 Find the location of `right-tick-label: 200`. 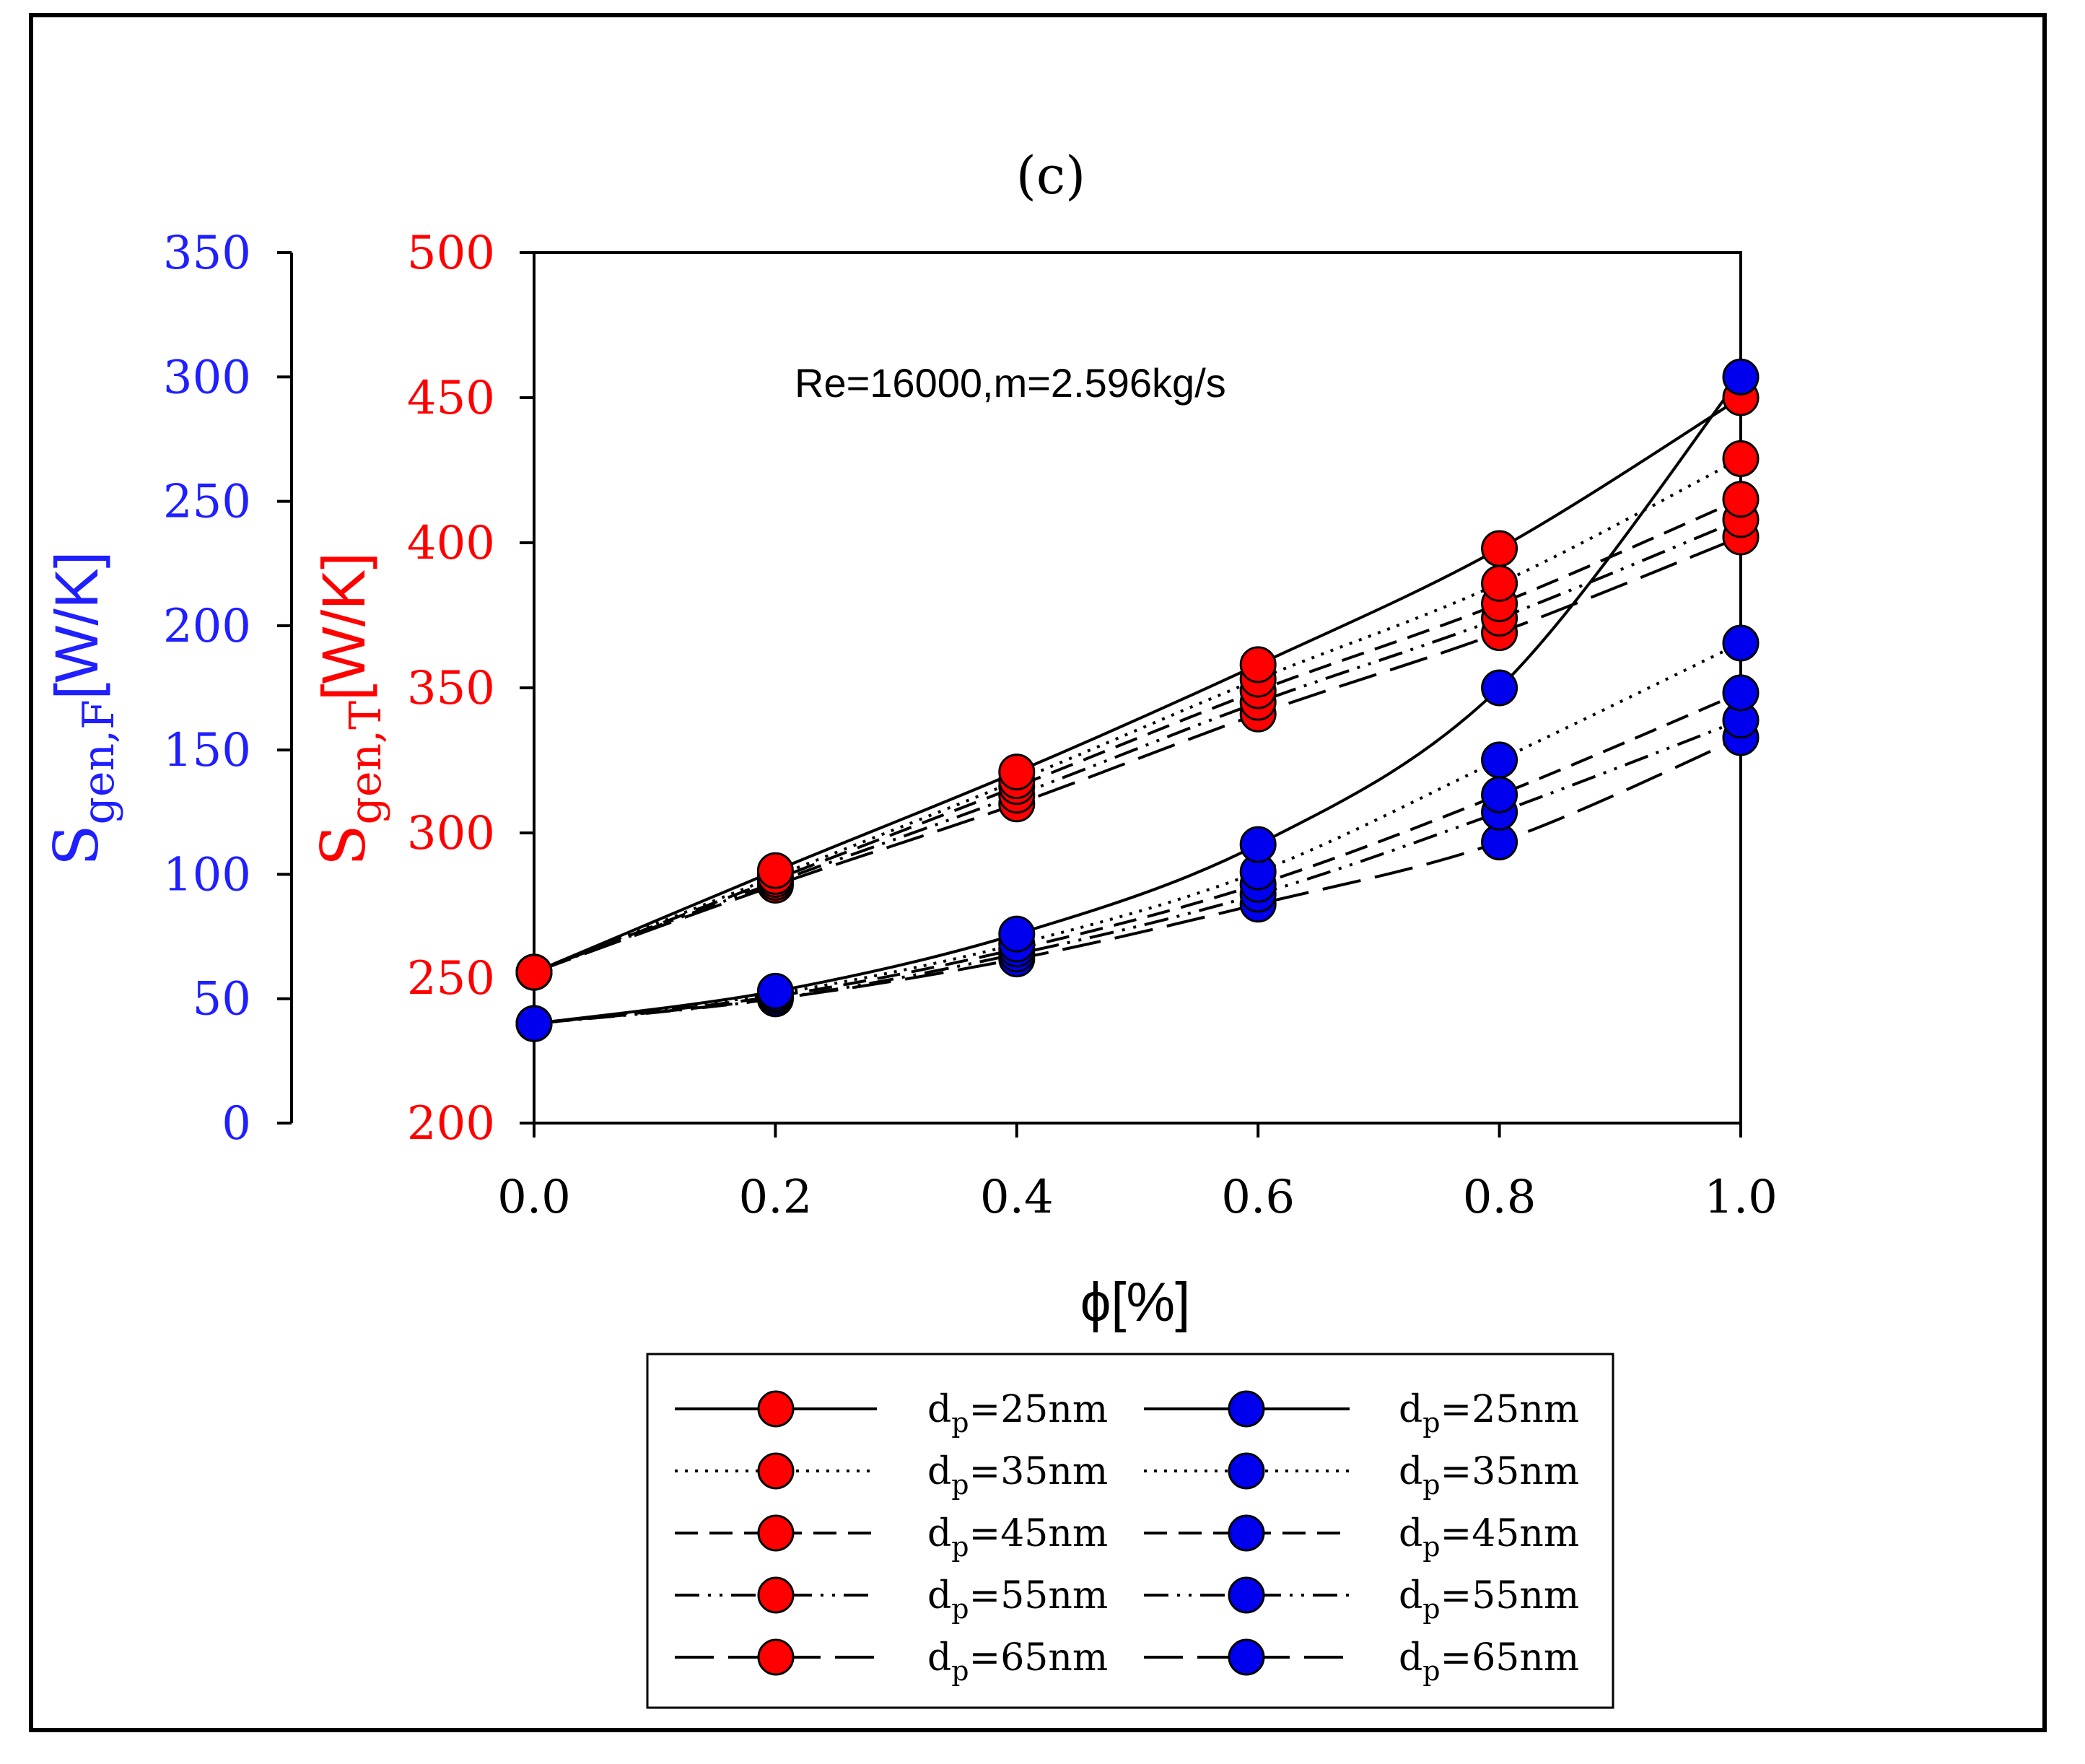

right-tick-label: 200 is located at coordinates (451, 1123).